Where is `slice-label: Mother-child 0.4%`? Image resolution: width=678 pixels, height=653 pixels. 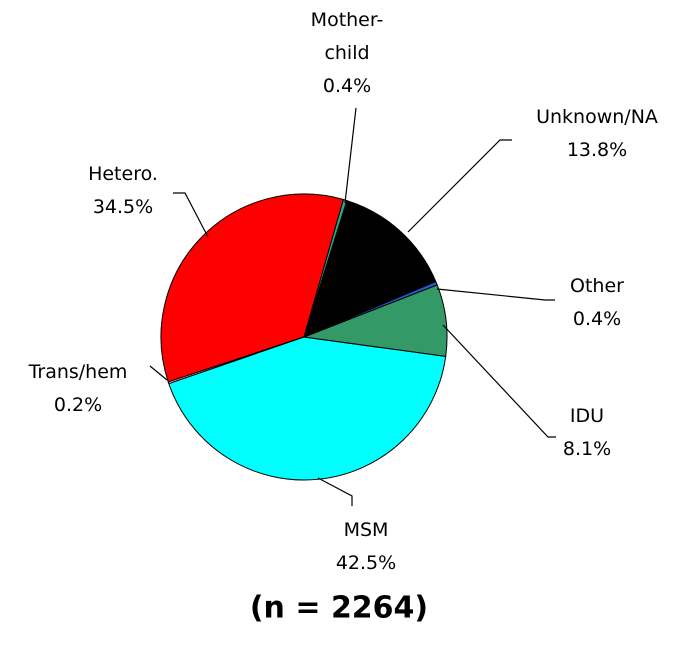 slice-label: Mother-child 0.4% is located at coordinates (347, 53).